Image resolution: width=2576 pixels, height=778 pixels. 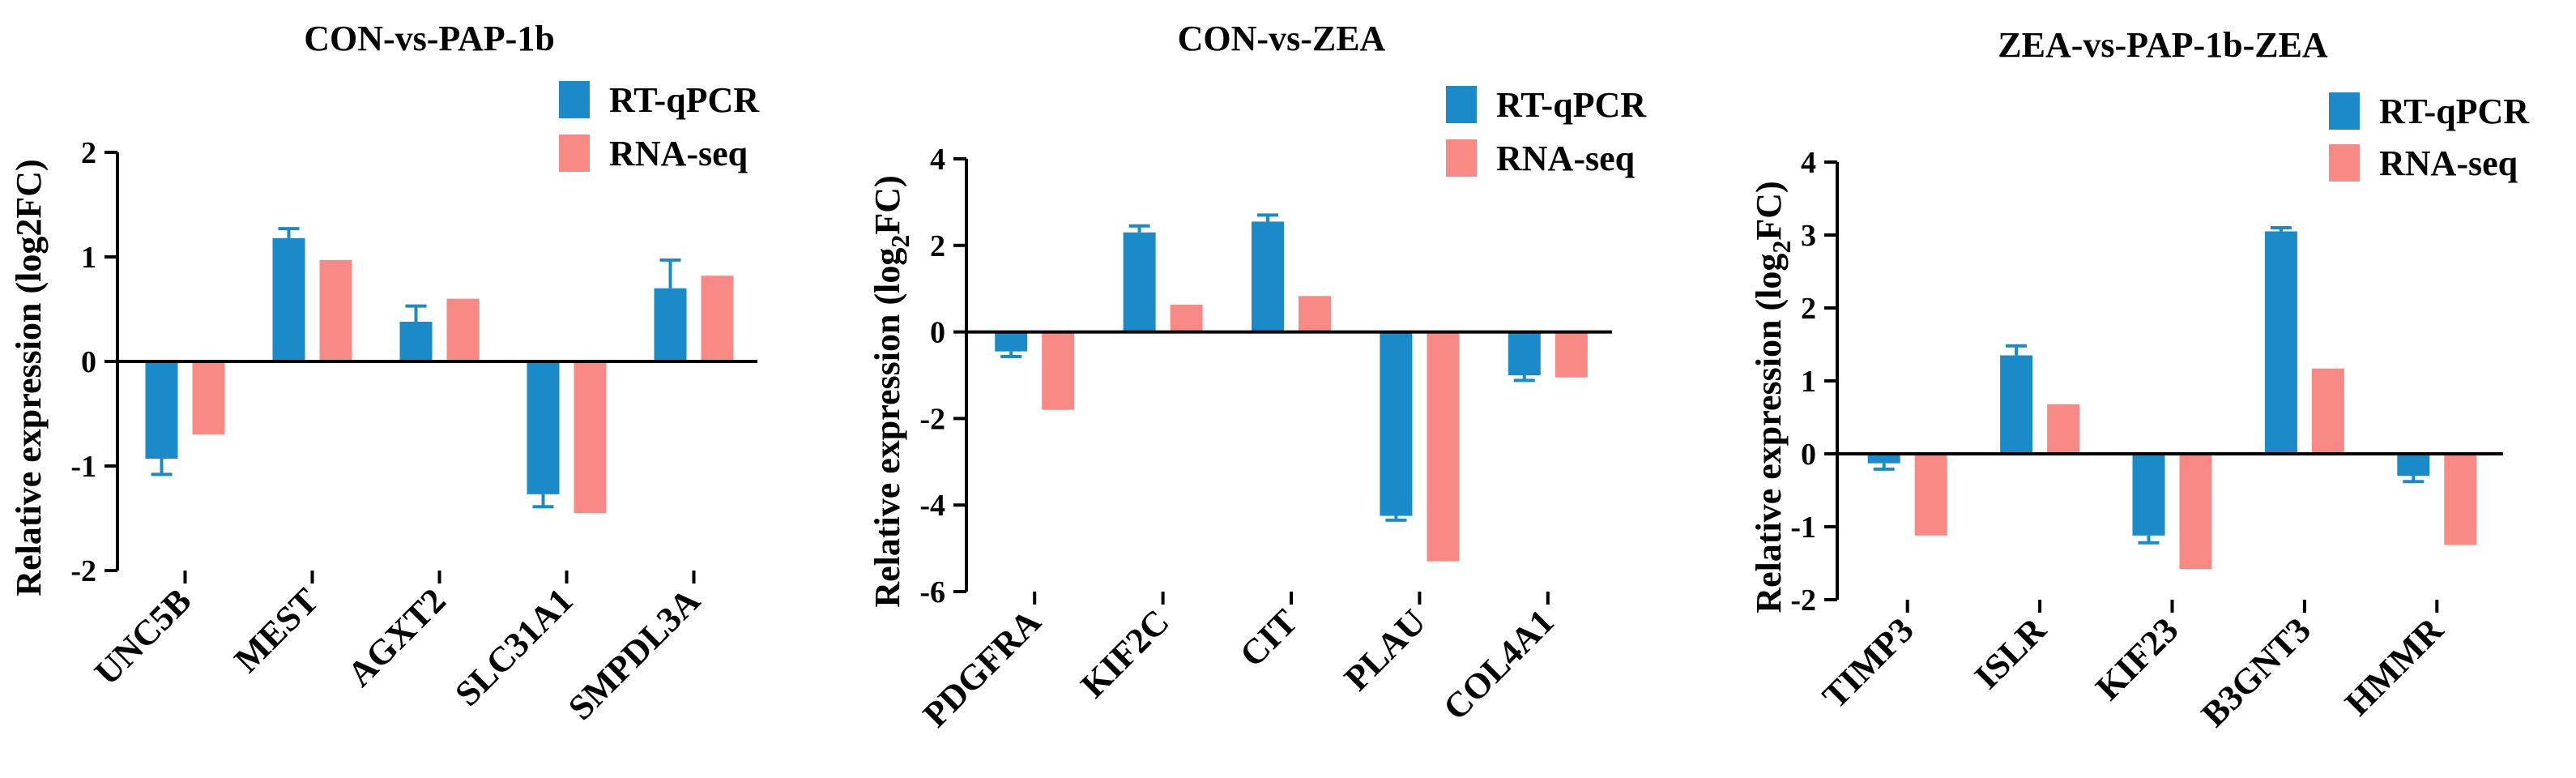 I want to click on x-tick-label: TIMP3, so click(x=1868, y=662).